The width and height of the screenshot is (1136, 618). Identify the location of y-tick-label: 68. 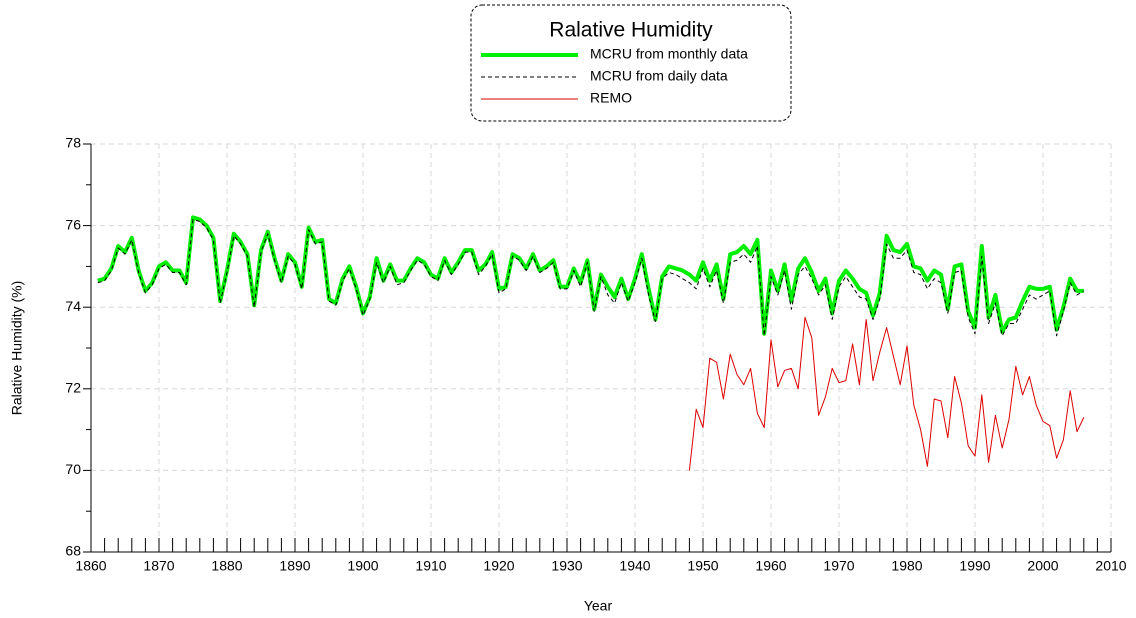
(73, 551).